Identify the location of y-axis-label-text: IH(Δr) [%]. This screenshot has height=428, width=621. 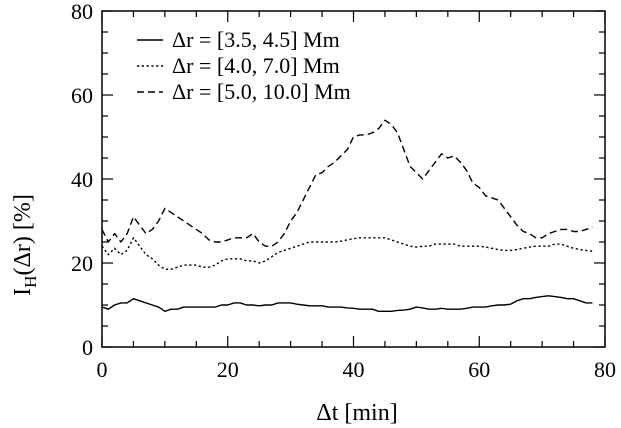
(25, 245).